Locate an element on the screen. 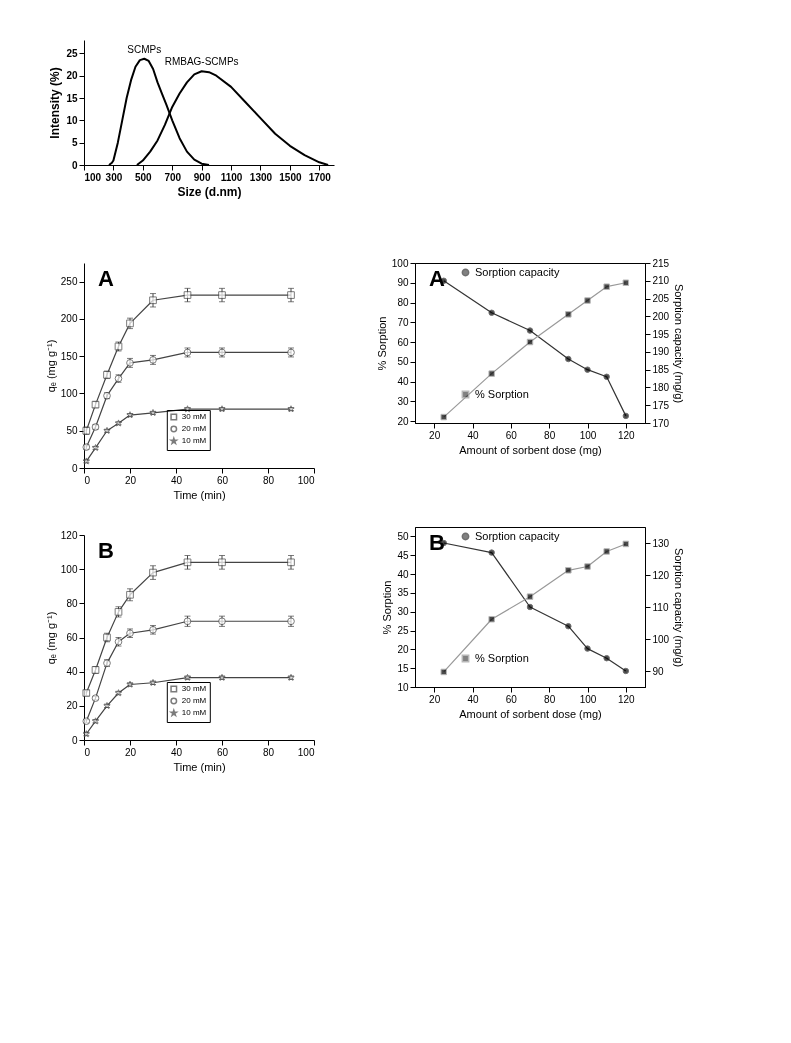  y-tick-label: 200 is located at coordinates (69, 319).